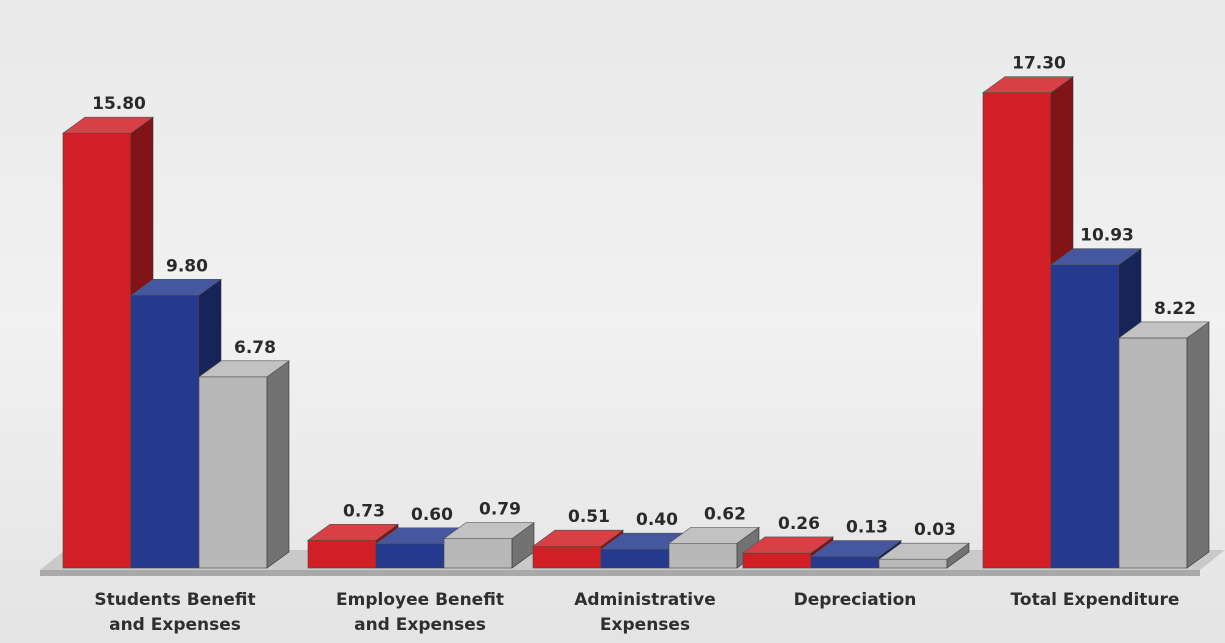 This screenshot has width=1225, height=643. What do you see at coordinates (657, 520) in the screenshot?
I see `value-label: 0.40` at bounding box center [657, 520].